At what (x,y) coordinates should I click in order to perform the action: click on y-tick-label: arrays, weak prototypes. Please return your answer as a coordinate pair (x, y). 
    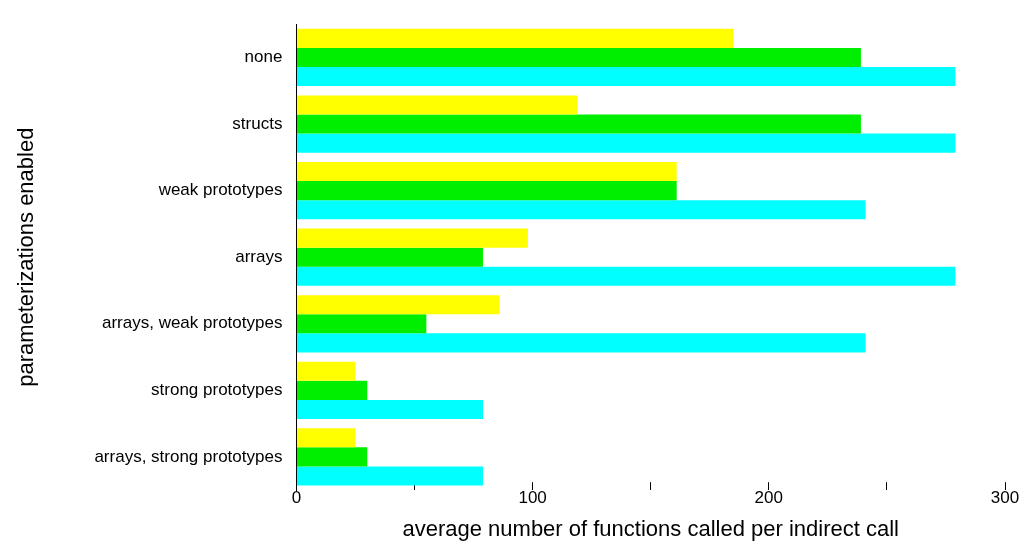
    Looking at the image, I should click on (192, 323).